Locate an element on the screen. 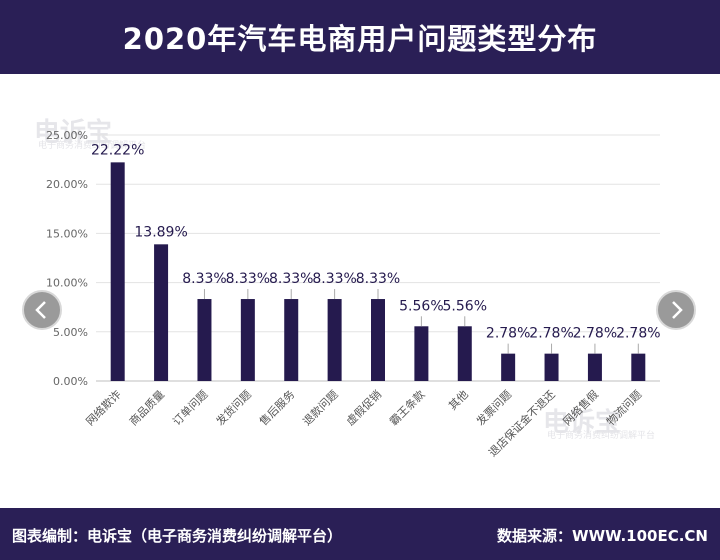 This screenshot has width=720, height=560. chevron-left-icon is located at coordinates (40, 310).